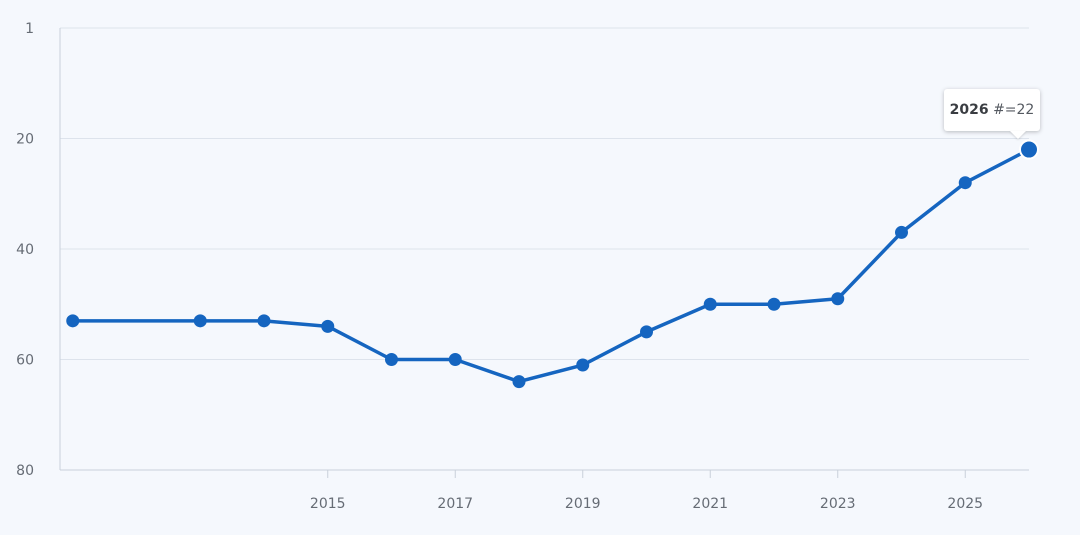 This screenshot has height=535, width=1080. What do you see at coordinates (1014, 110) in the screenshot?
I see `tooltip-value: #=22` at bounding box center [1014, 110].